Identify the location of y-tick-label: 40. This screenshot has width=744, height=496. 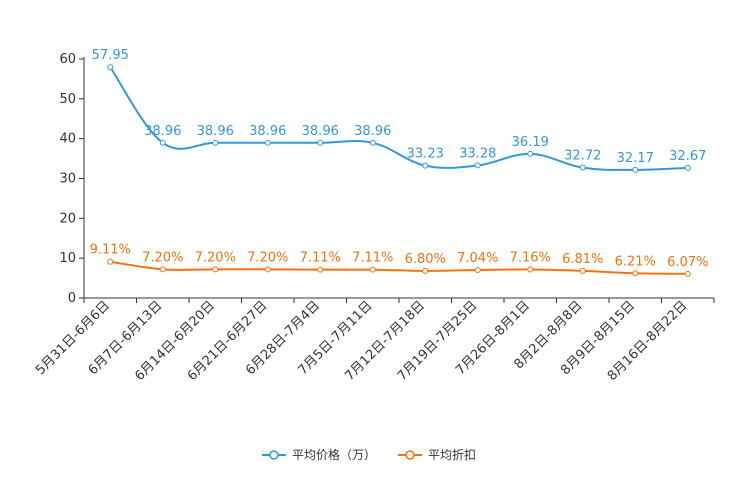
(67, 139).